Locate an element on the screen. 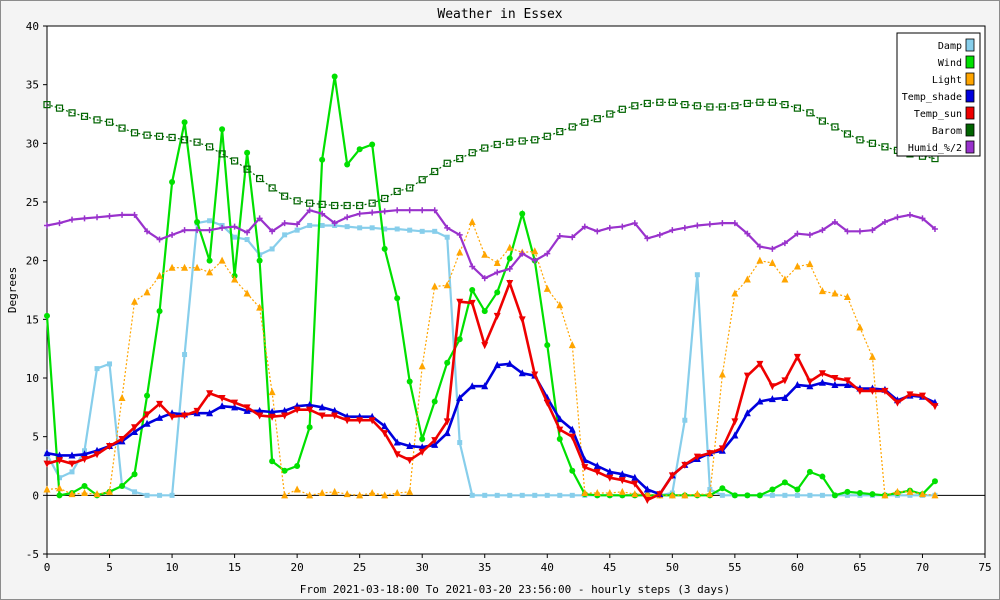 This screenshot has height=600, width=1000. x-tick-label: 15 is located at coordinates (234, 567).